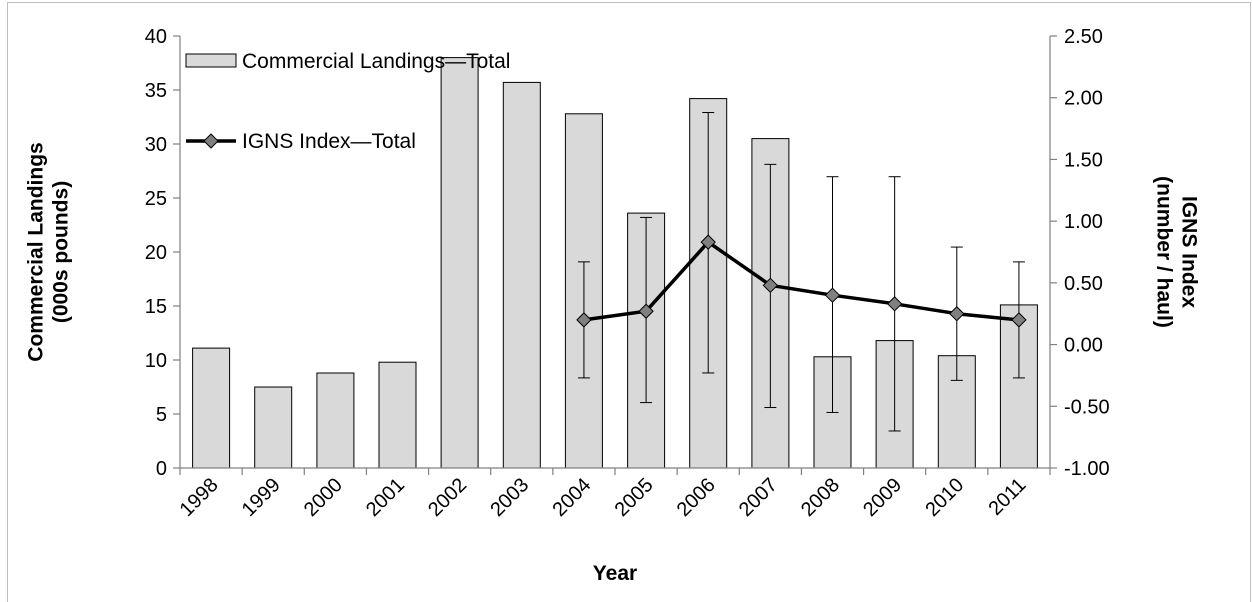 The image size is (1252, 602). I want to click on x-tick-label-2003: 2003, so click(509, 497).